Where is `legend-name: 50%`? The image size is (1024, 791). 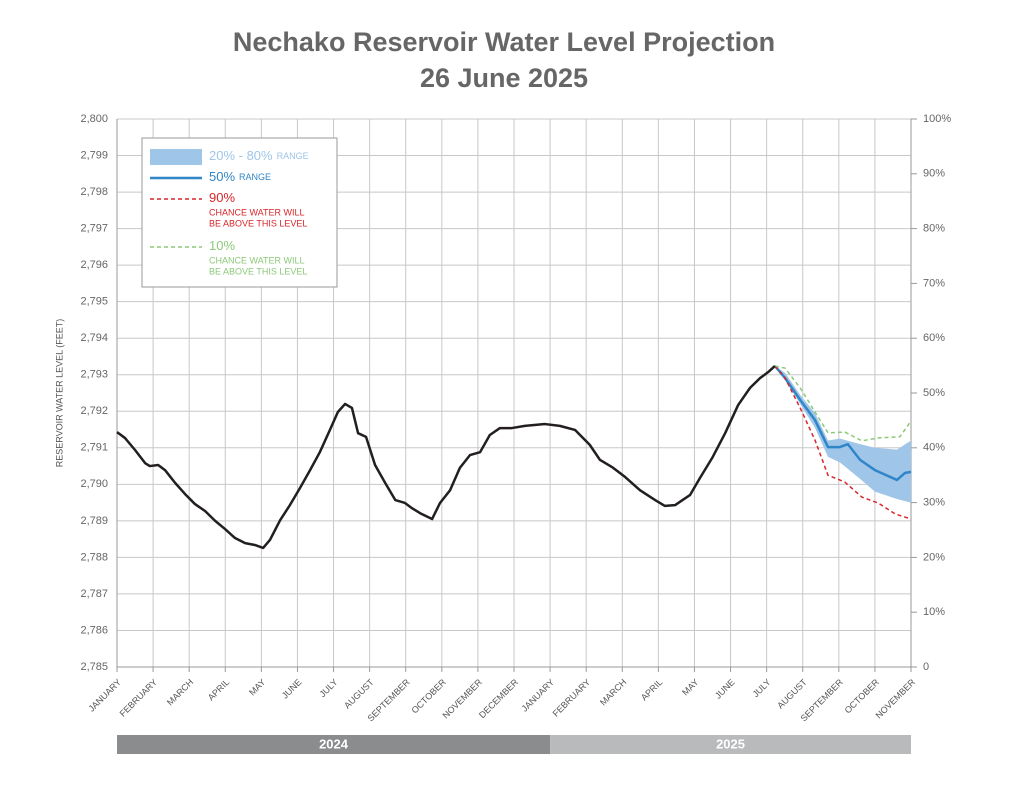 legend-name: 50% is located at coordinates (222, 176).